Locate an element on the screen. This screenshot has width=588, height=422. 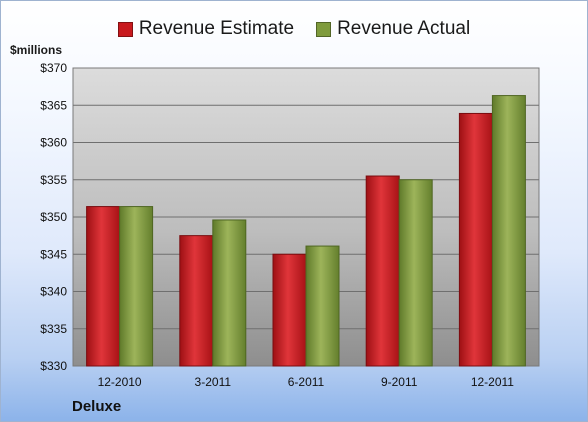
y-tick-label: $365 is located at coordinates (53, 105).